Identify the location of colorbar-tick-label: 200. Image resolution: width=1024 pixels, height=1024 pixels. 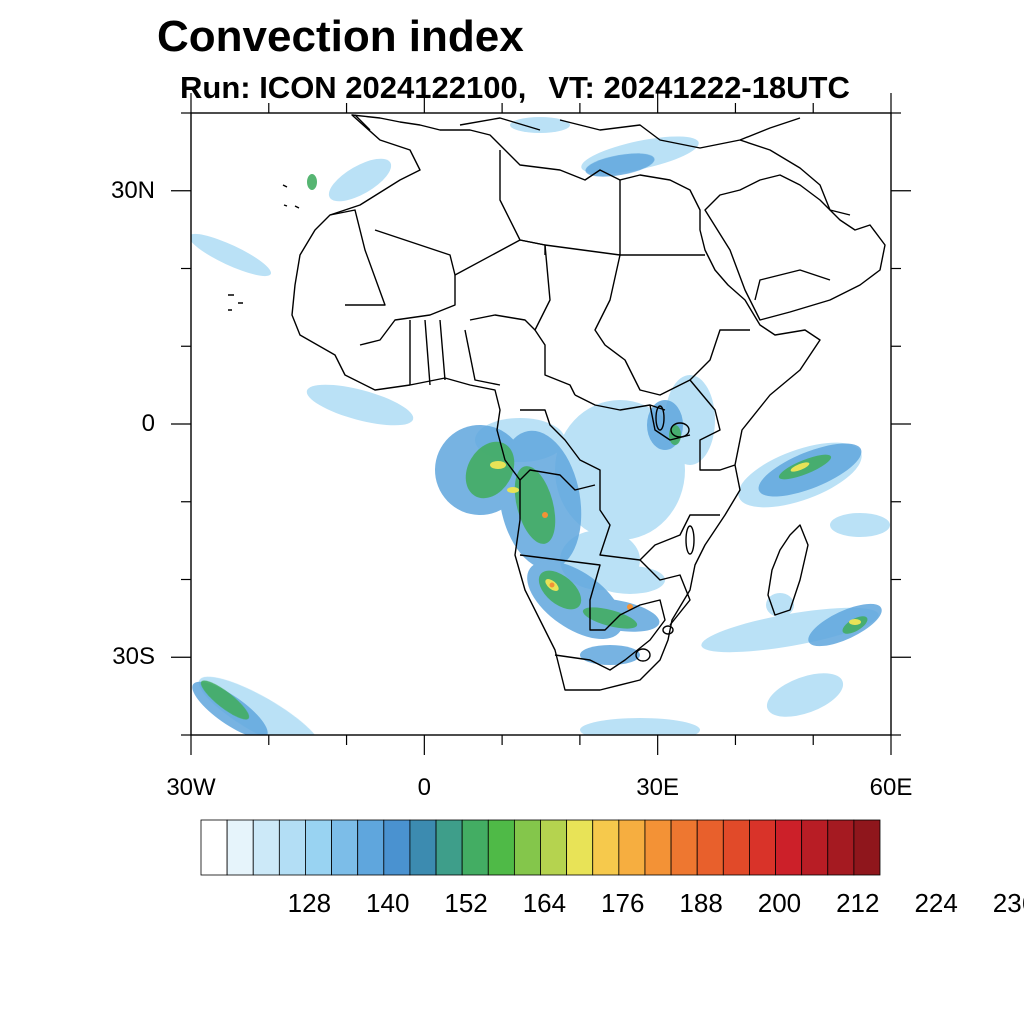
(779, 903).